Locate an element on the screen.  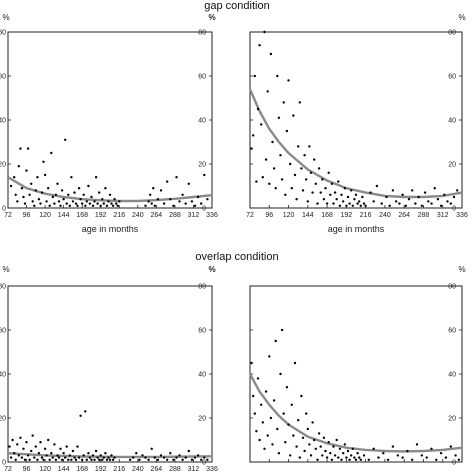
overlap-left-unit-right: % is located at coordinates (211, 269).